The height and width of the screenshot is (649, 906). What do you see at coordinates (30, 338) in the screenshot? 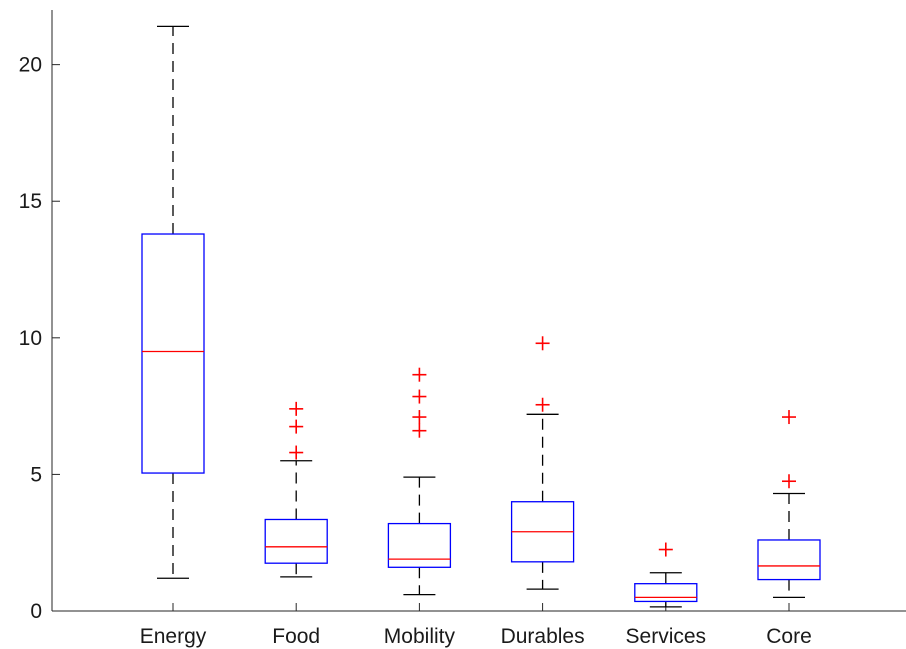
I see `y-tick-label: 10` at bounding box center [30, 338].